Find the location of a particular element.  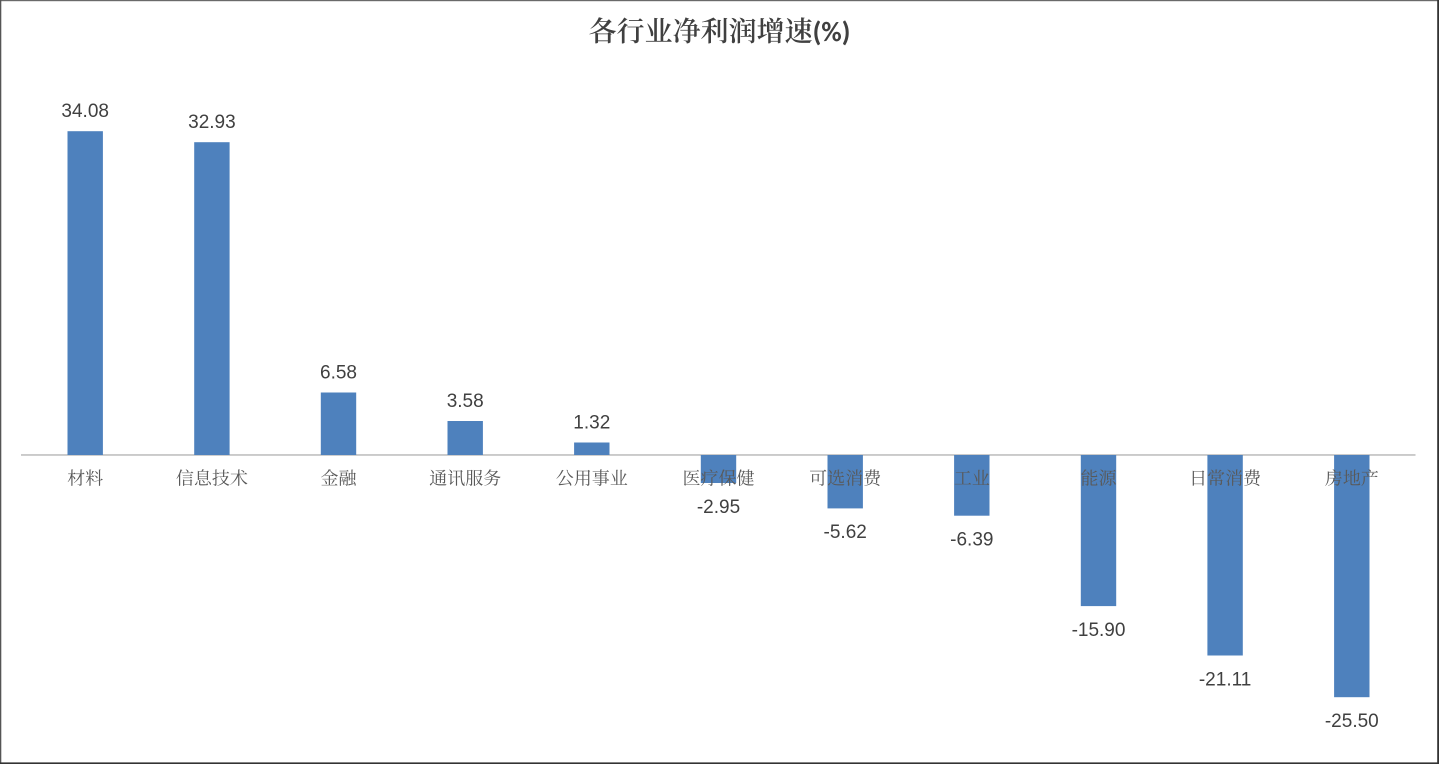

svg-text: -25.50 is located at coordinates (1352, 721).